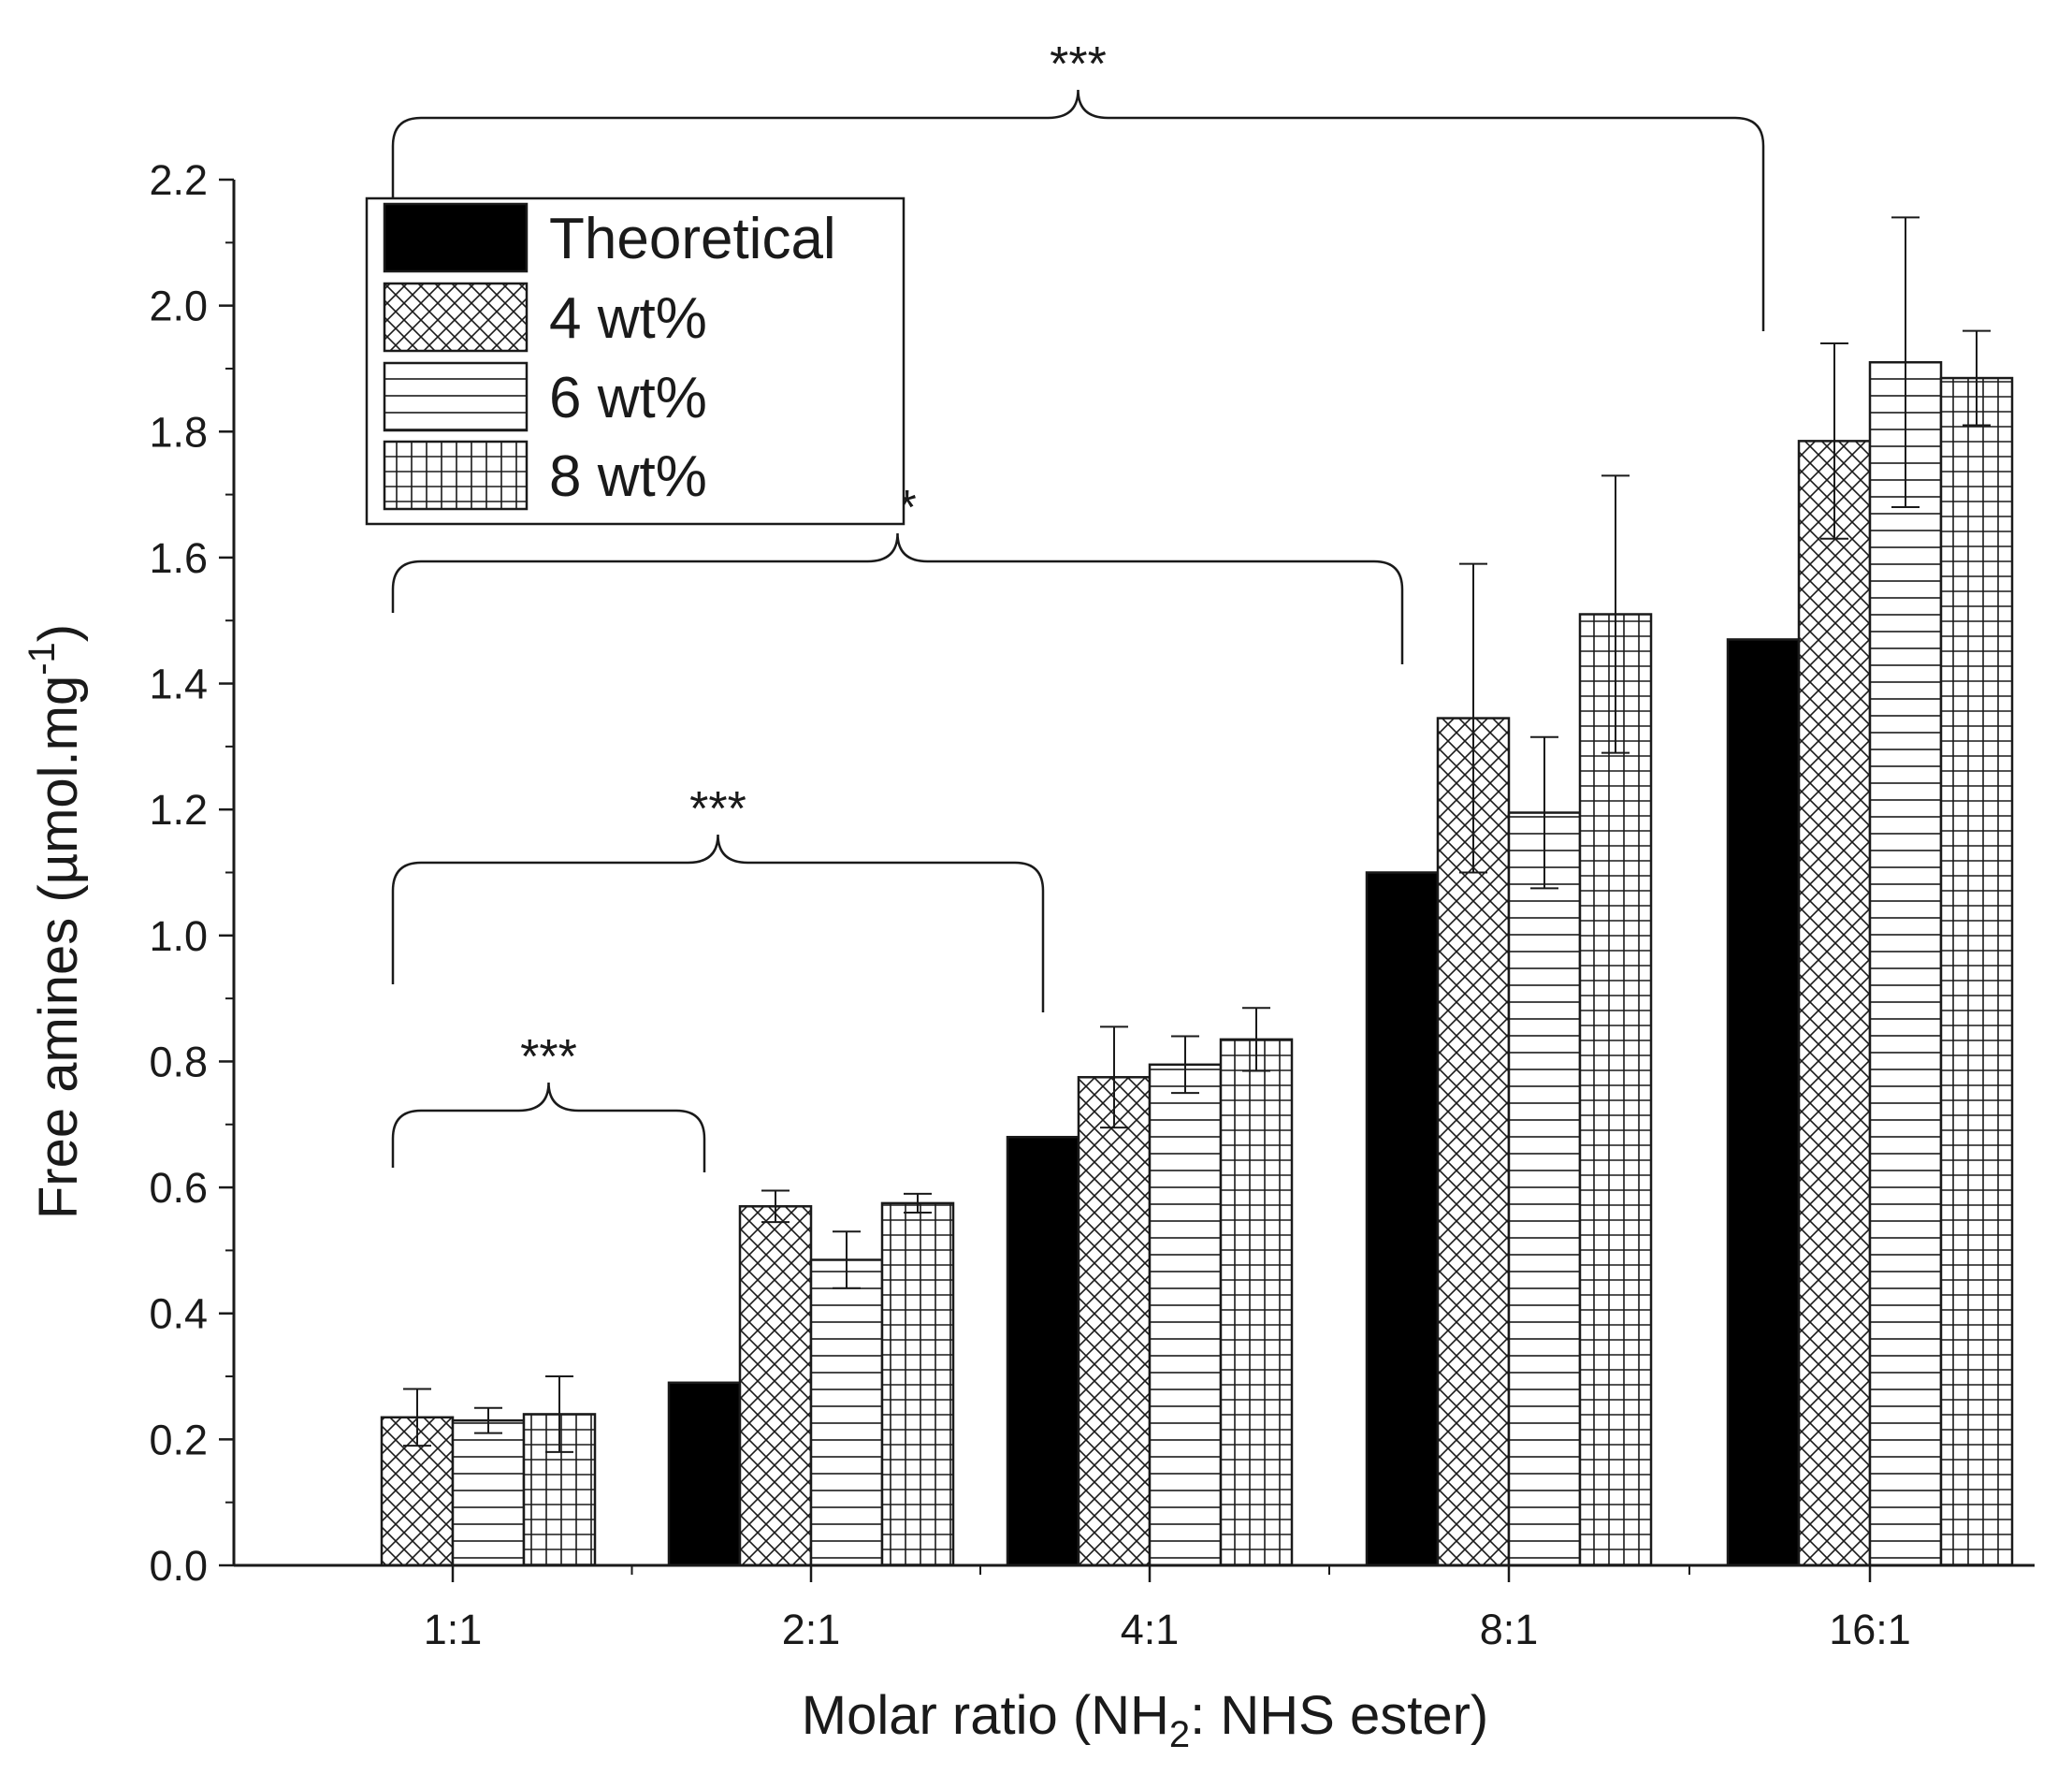  Describe the element at coordinates (178, 1439) in the screenshot. I see `y-tick-label: 0.2` at that location.